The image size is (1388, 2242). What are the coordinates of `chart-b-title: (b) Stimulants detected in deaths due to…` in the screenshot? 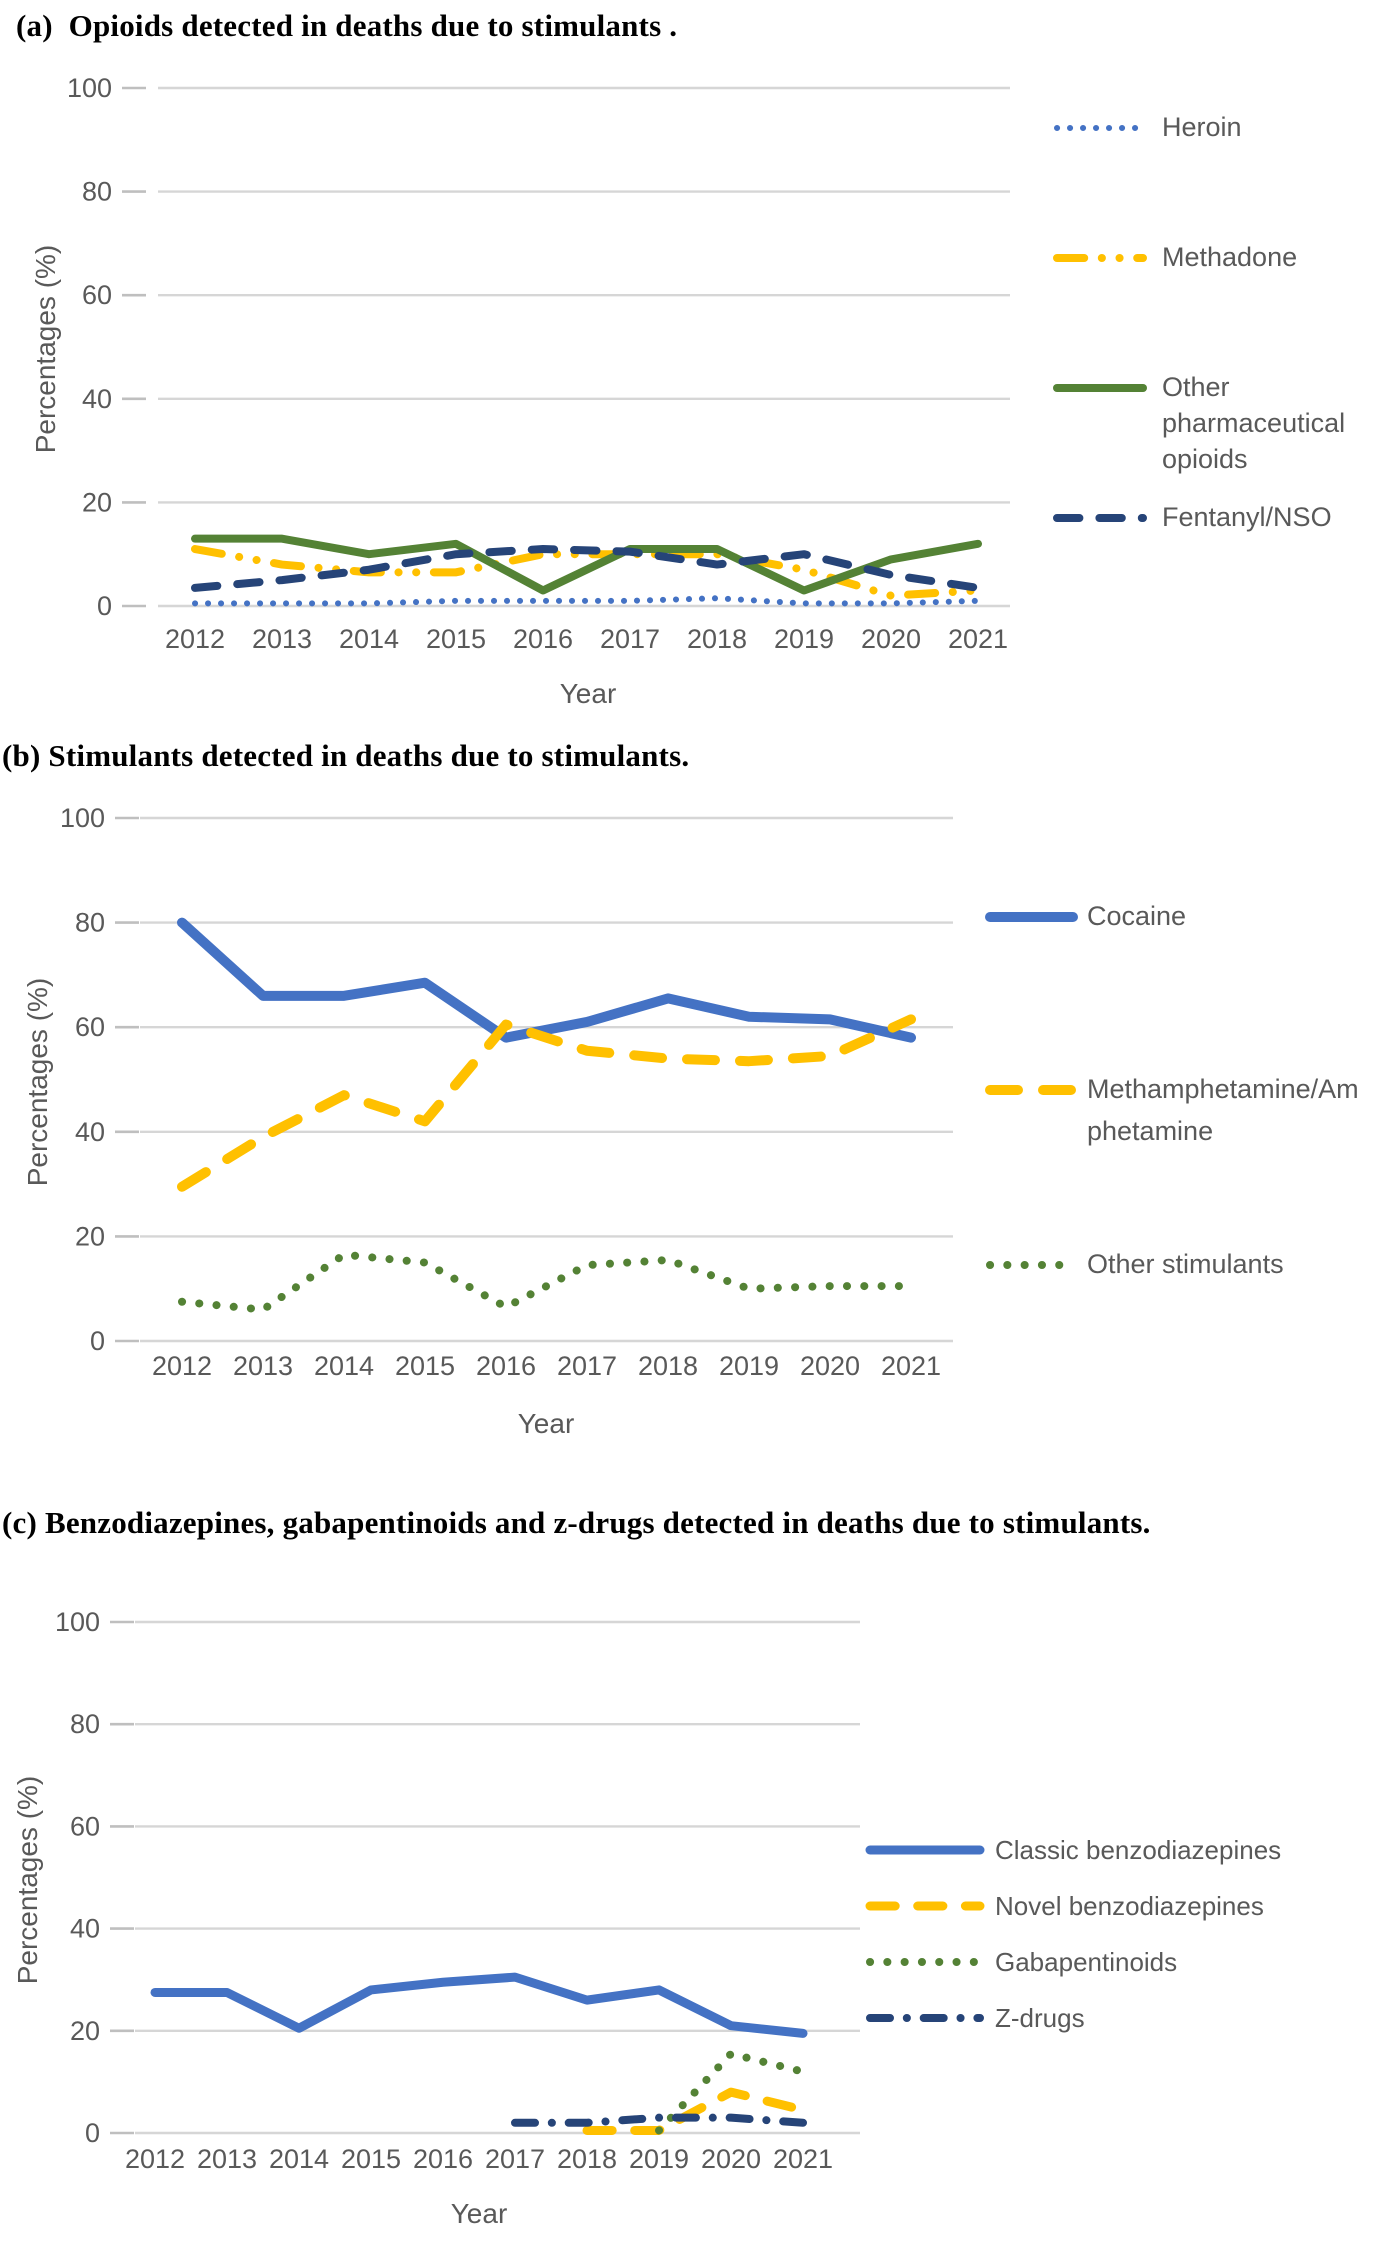 It's located at (346, 755).